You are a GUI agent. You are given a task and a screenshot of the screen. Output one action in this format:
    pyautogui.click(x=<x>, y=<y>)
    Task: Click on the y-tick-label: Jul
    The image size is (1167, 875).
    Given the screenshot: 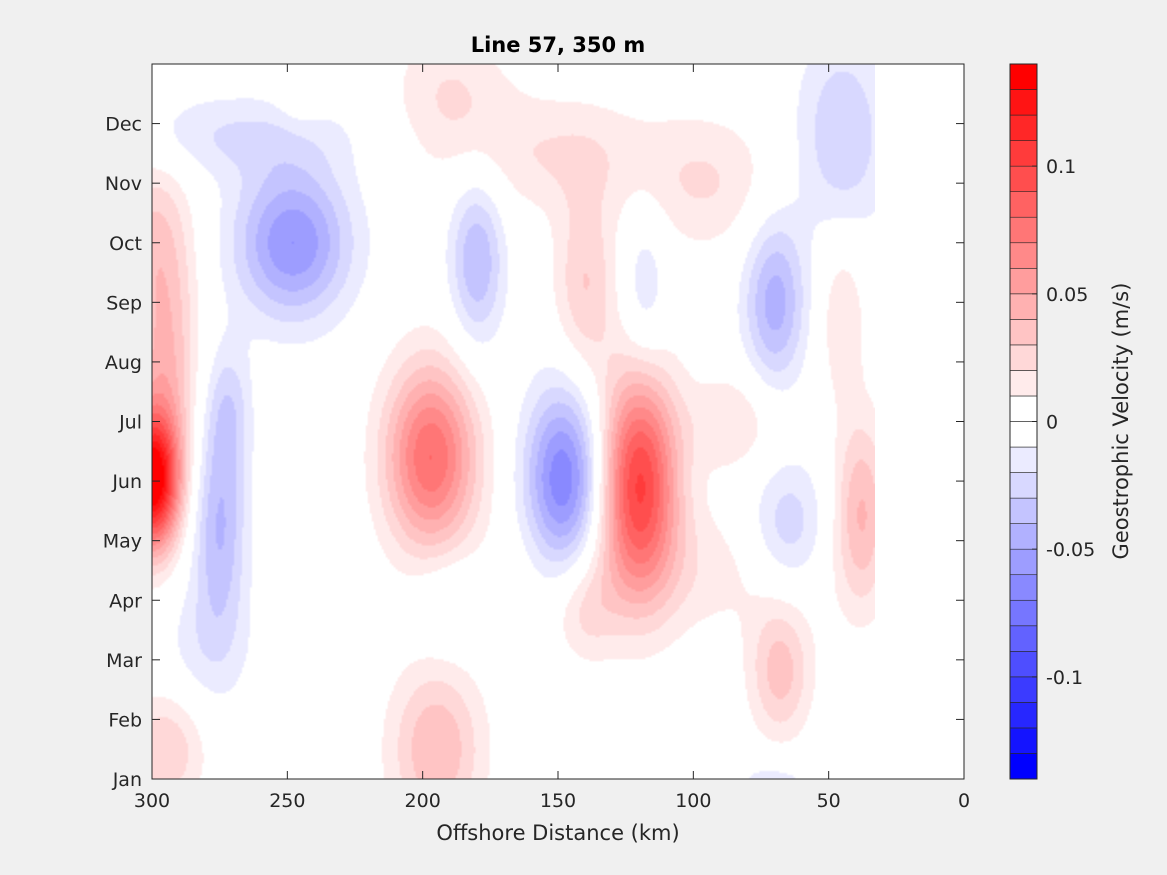 What is the action you would take?
    pyautogui.click(x=130, y=423)
    